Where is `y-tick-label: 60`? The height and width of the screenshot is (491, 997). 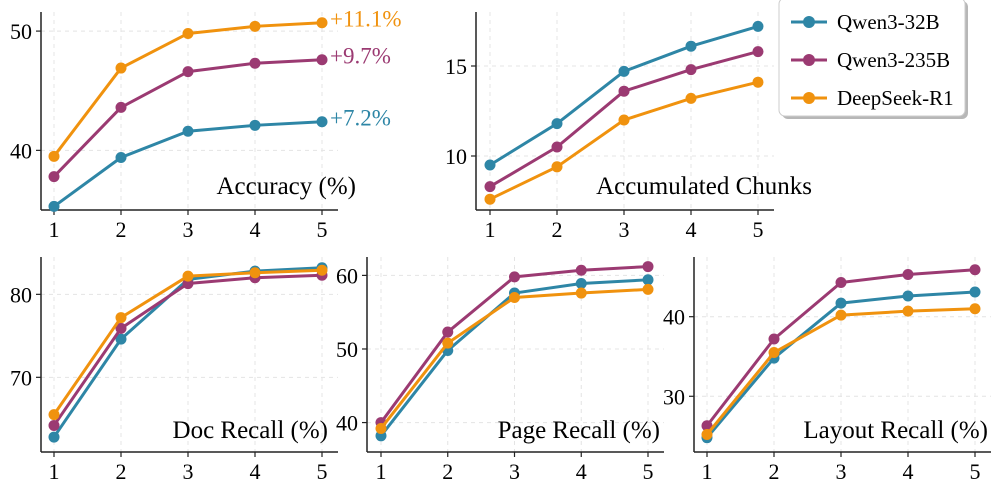
y-tick-label: 60 is located at coordinates (347, 275).